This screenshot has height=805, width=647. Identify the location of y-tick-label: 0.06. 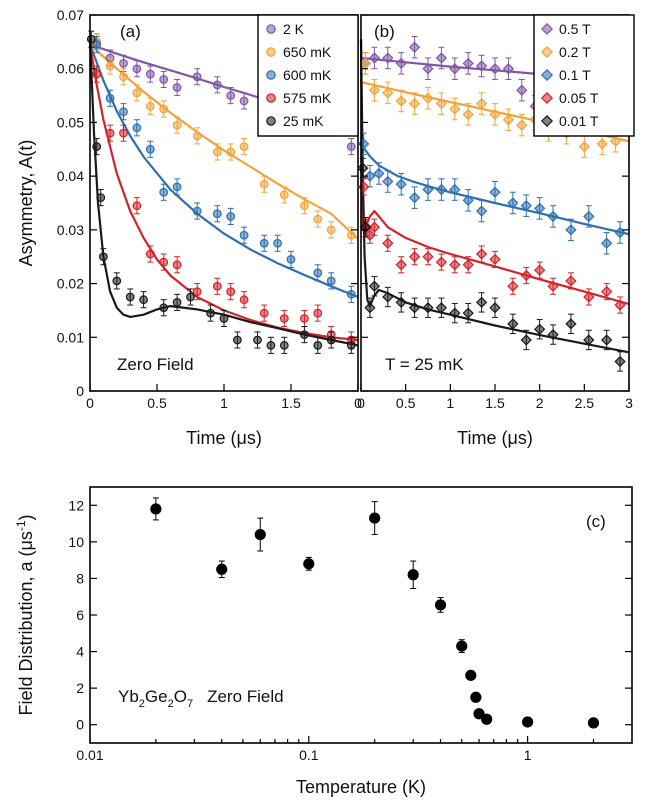
(70, 69).